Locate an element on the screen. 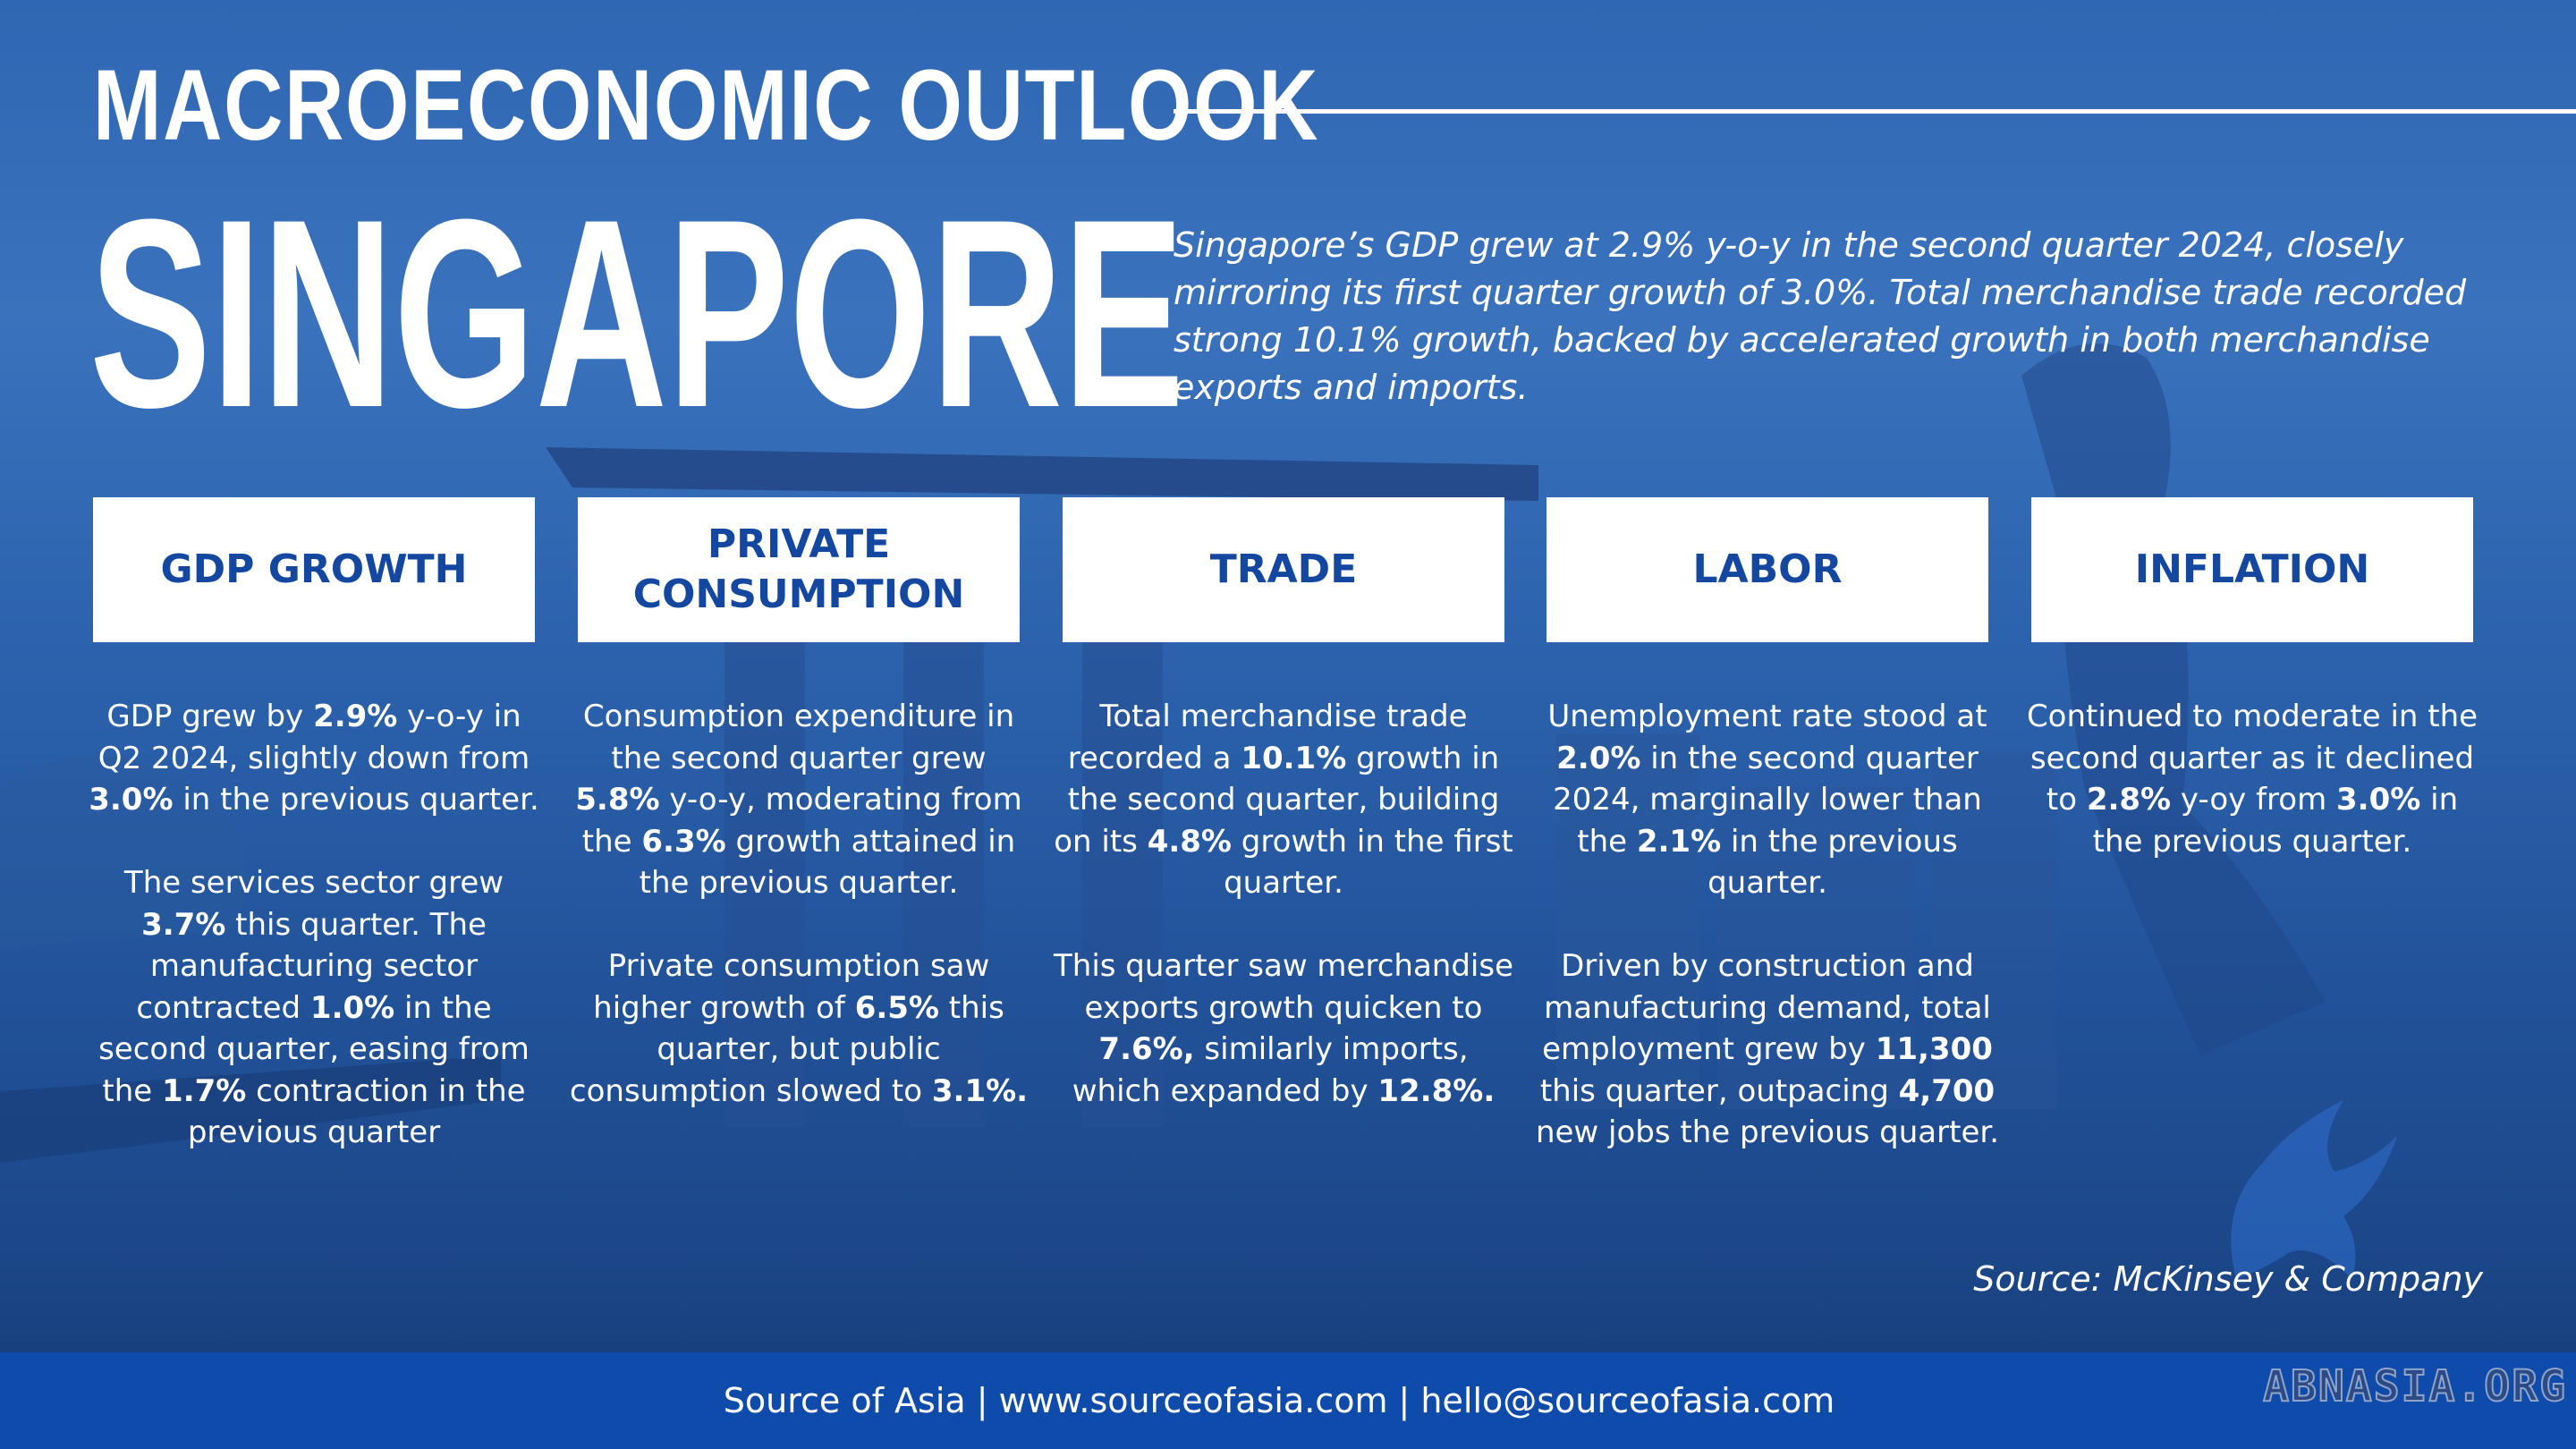 Image resolution: width=2576 pixels, height=1449 pixels. title-country: SINGAPORE is located at coordinates (637, 313).